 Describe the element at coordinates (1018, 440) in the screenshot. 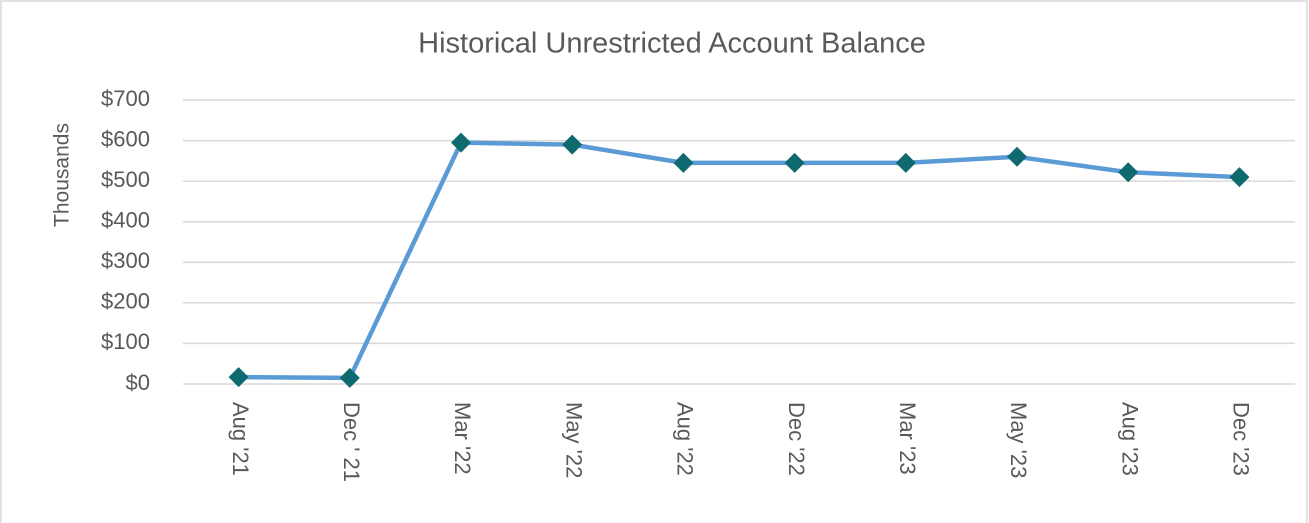

I see `x-tick-label: May '23` at that location.